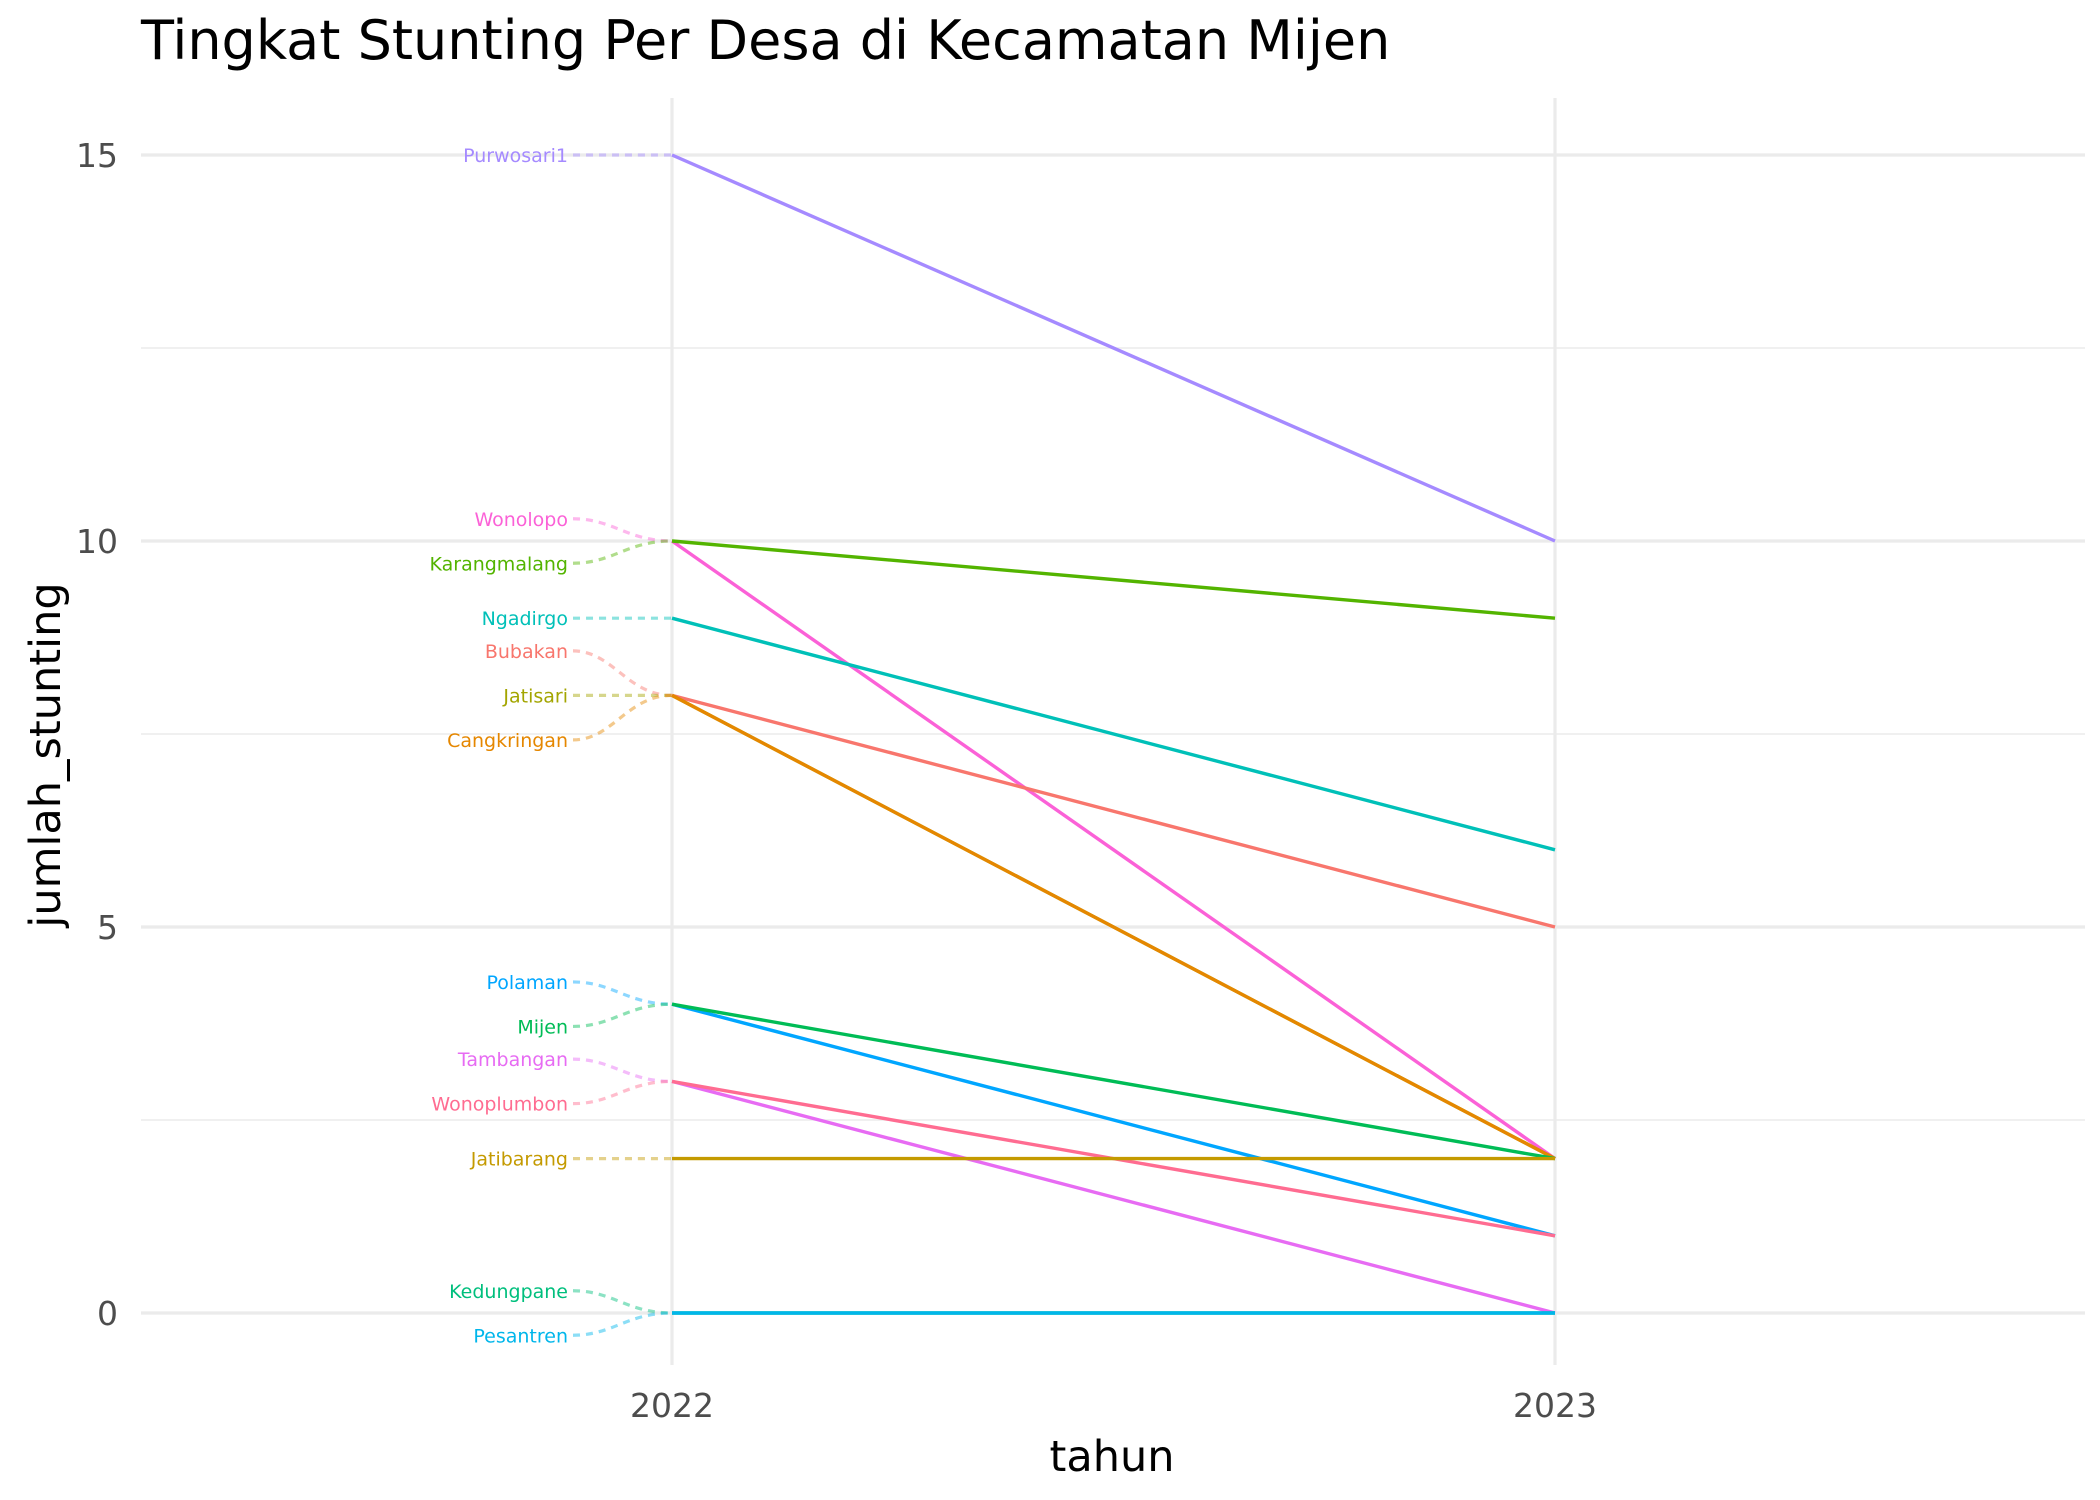  I want to click on series-label-bubakan: Bubakan, so click(526, 652).